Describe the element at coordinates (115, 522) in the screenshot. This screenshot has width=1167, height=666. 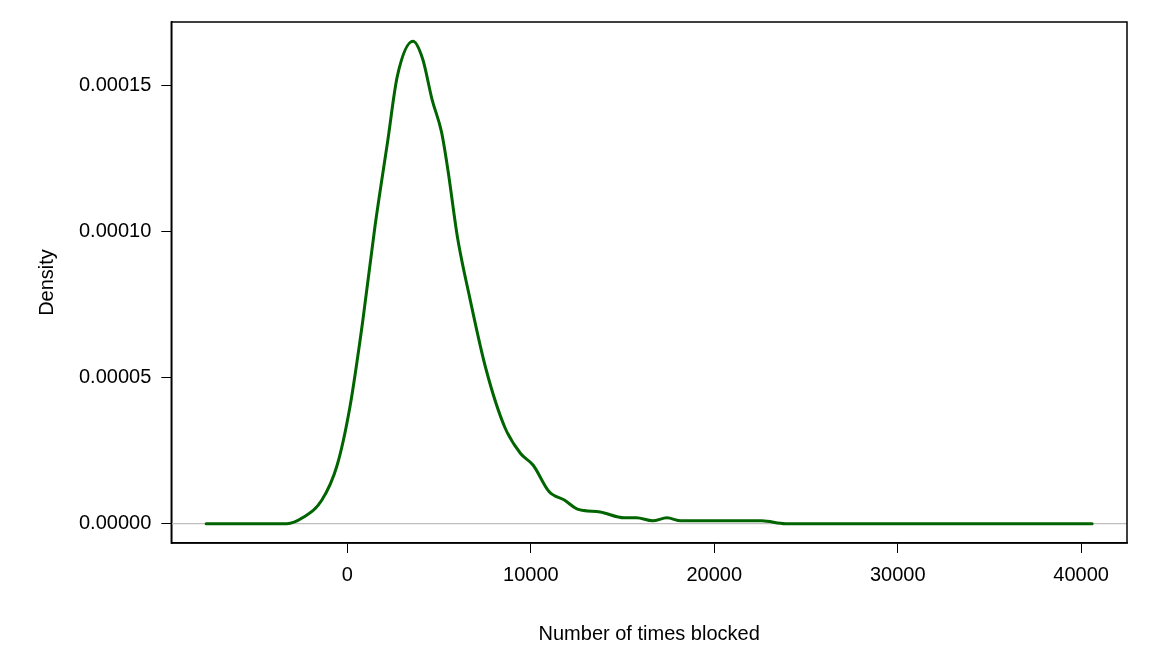
I see `y-tick-label: 0.00000` at that location.